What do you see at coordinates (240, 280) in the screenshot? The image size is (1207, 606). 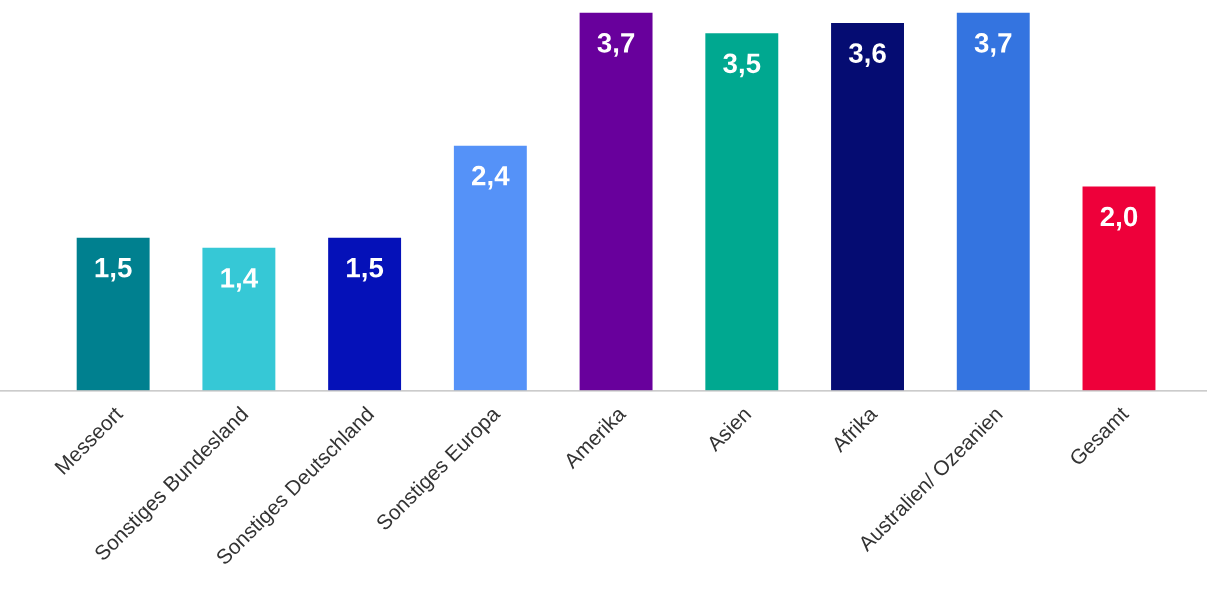 I see `data-label: 1,4` at bounding box center [240, 280].